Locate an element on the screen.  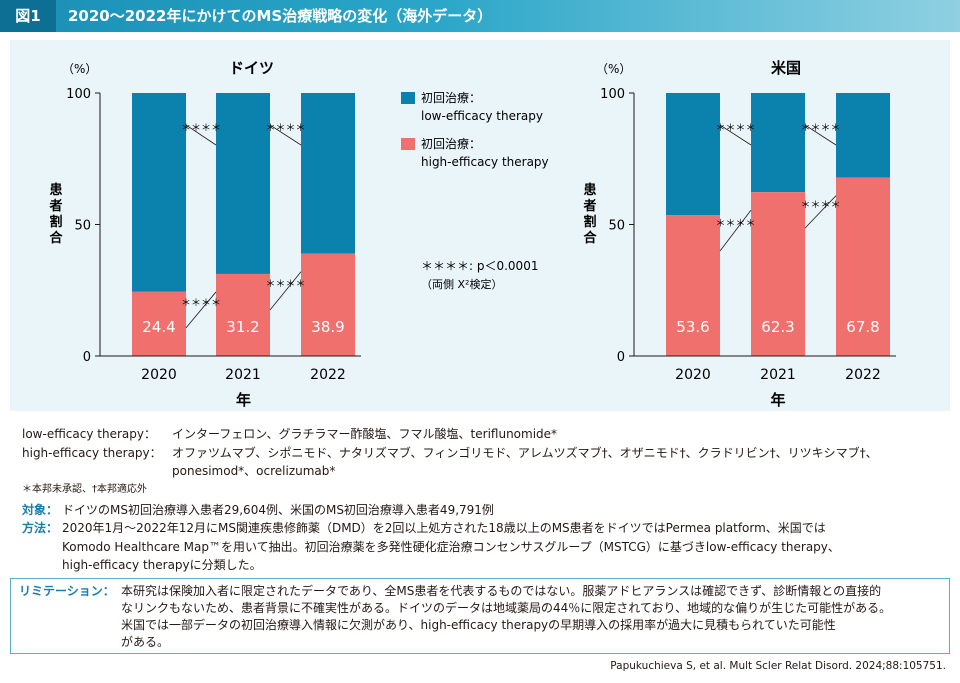
chart-1-bar-high-2021 is located at coordinates (243, 314).